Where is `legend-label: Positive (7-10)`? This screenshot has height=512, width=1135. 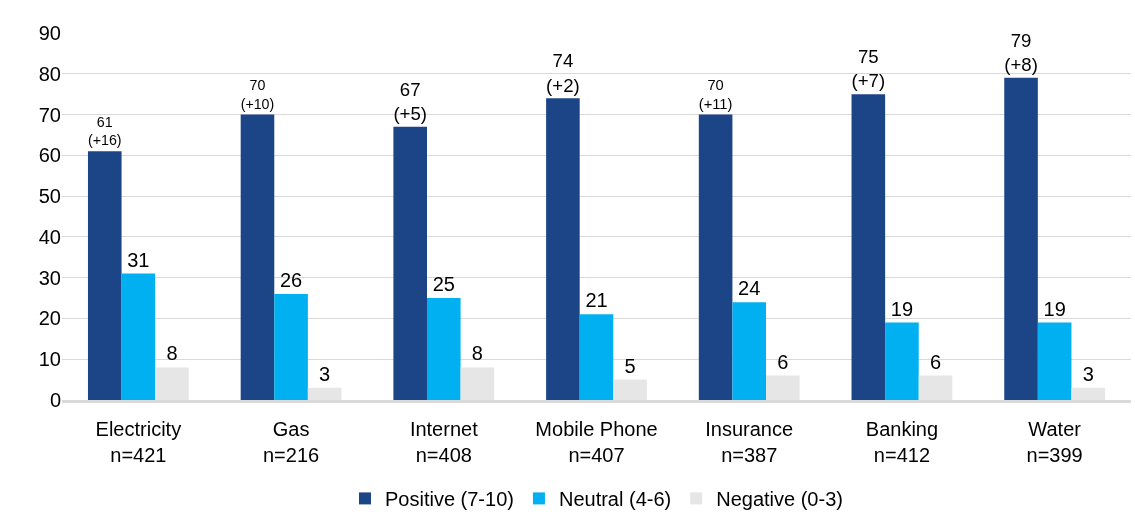 legend-label: Positive (7-10) is located at coordinates (449, 499).